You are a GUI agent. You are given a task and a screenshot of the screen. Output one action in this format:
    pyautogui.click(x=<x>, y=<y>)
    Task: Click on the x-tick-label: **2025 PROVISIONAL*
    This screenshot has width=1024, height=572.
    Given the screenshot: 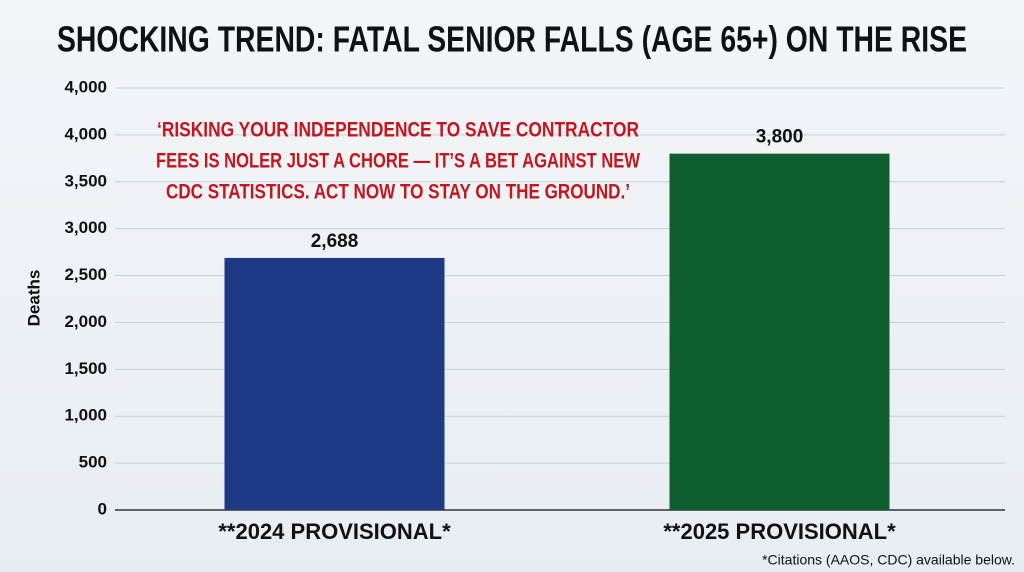 What is the action you would take?
    pyautogui.click(x=779, y=531)
    